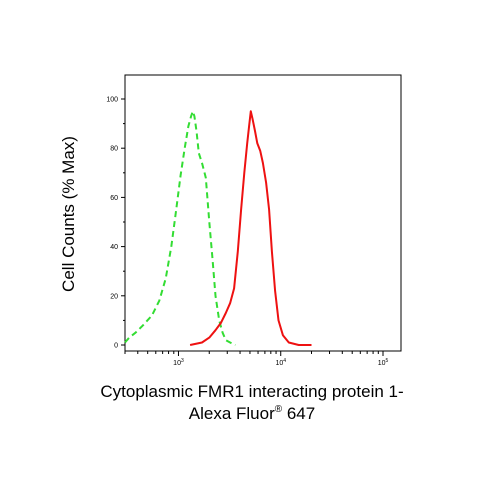  What do you see at coordinates (68, 214) in the screenshot?
I see `y-axis-title: Cell Counts (% Max)` at bounding box center [68, 214].